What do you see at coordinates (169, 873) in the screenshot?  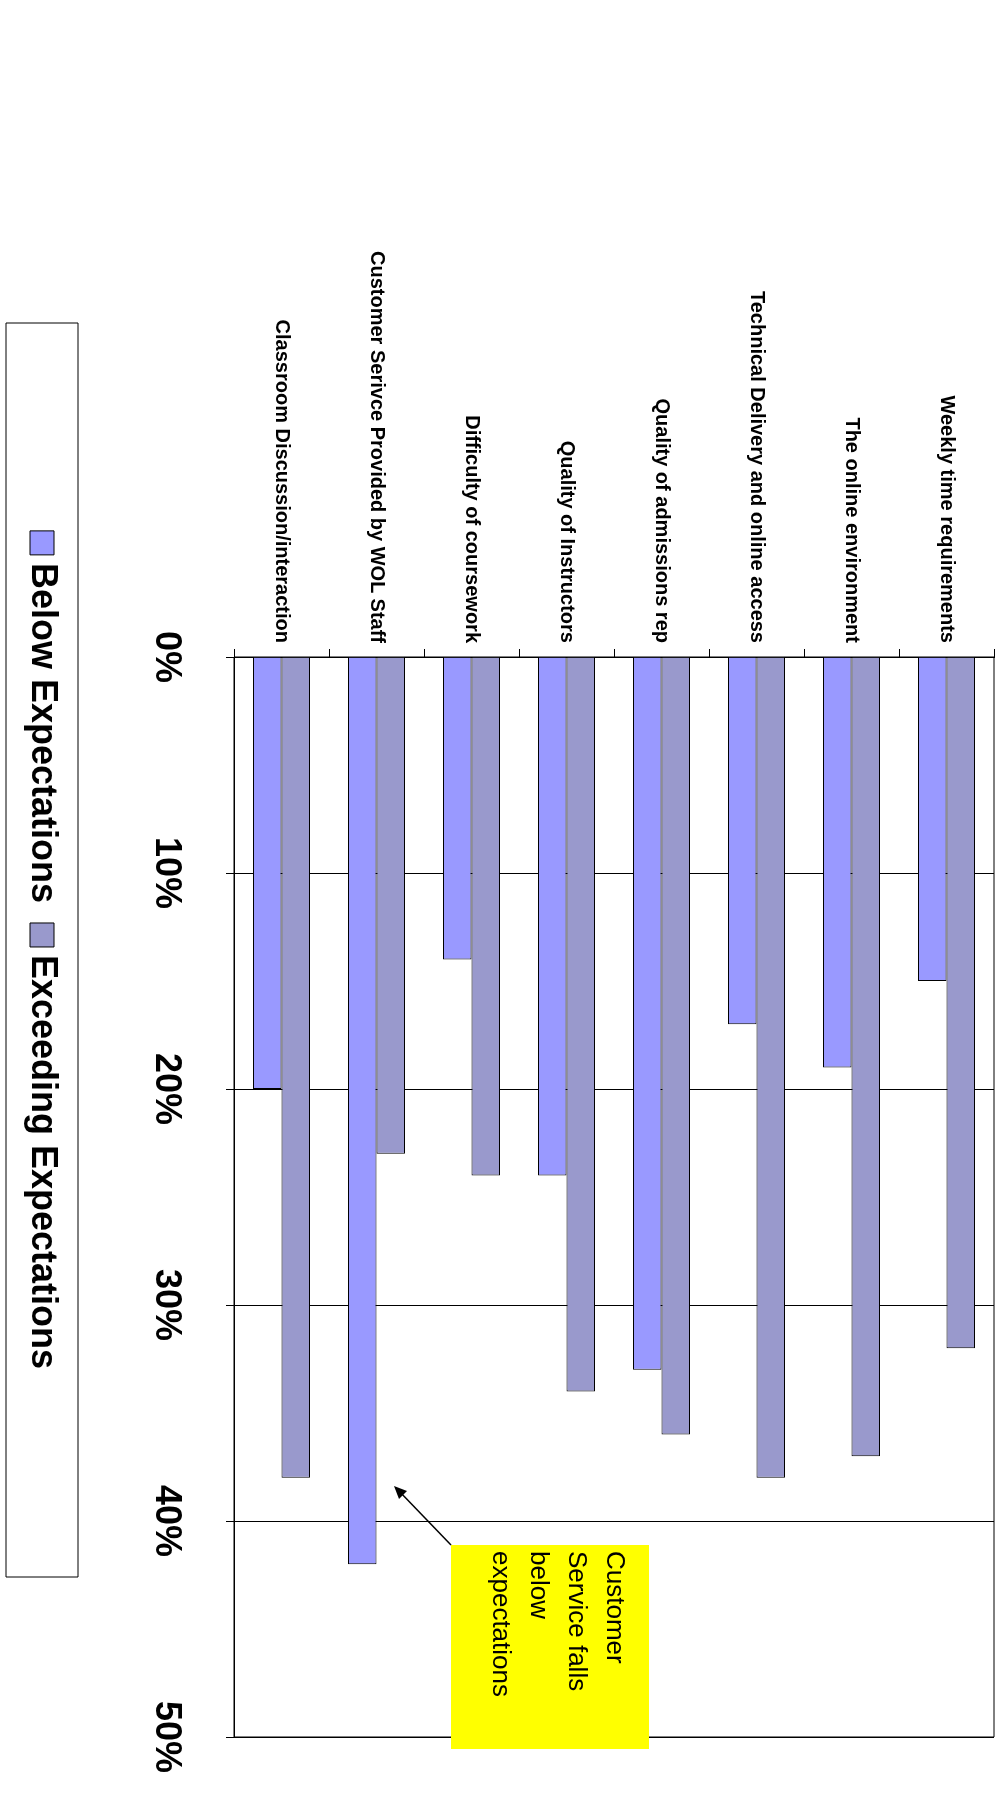 I see `y-tick-label: 10%` at bounding box center [169, 873].